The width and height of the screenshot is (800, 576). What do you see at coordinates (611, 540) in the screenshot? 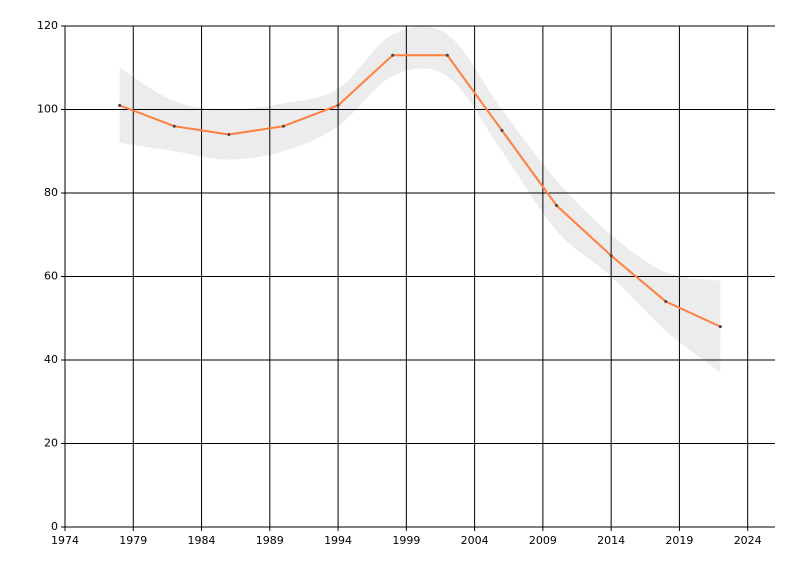
I see `x-tick-label: 2014` at bounding box center [611, 540].